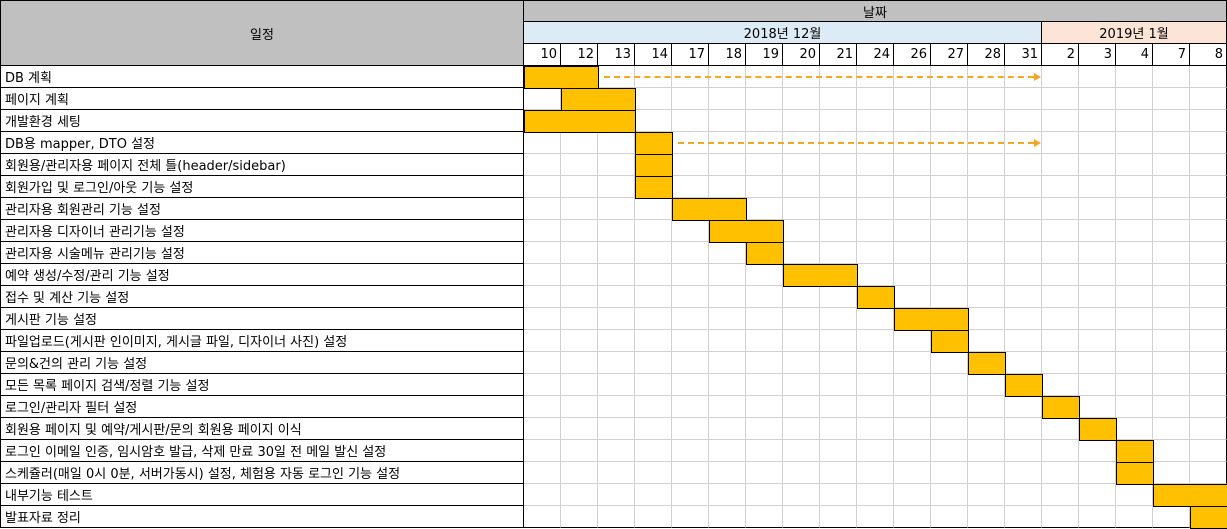 The image size is (1227, 529). I want to click on task-name-cell: 관리자용 디자이너 관리기능 설정, so click(262, 231).